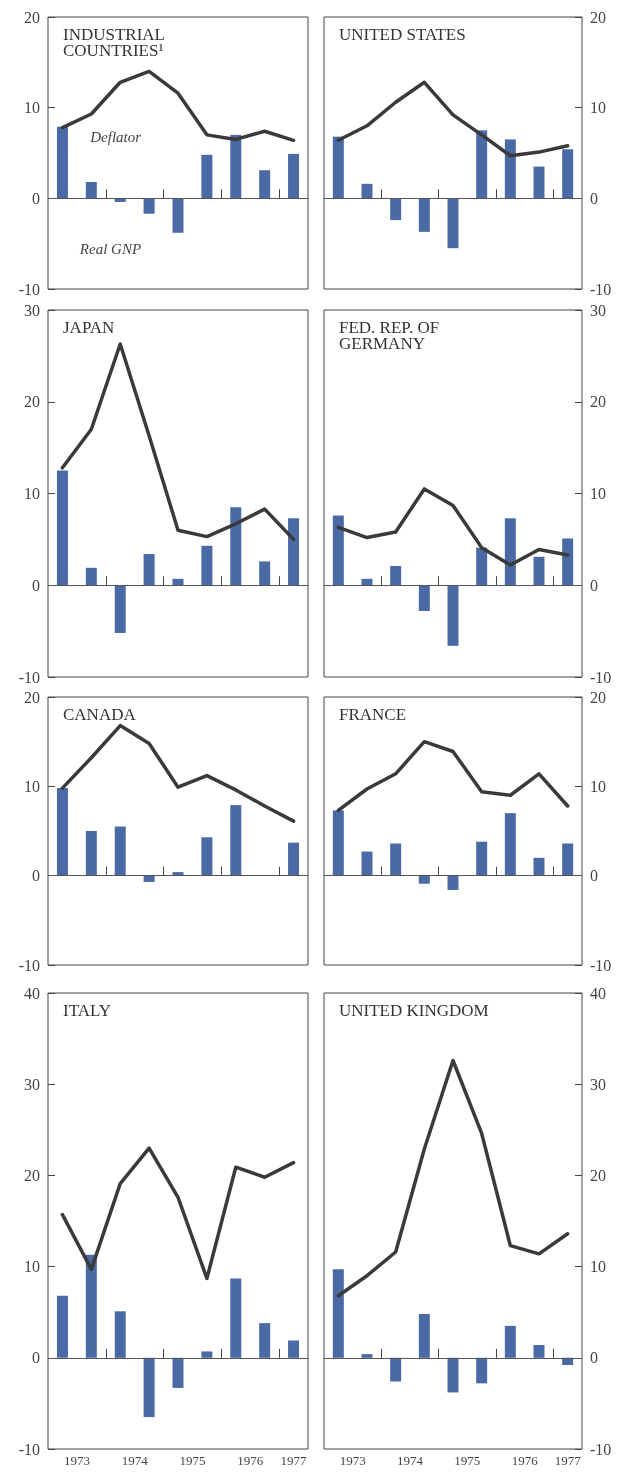 The width and height of the screenshot is (631, 1474). I want to click on chart-title: ITALY, so click(87, 1010).